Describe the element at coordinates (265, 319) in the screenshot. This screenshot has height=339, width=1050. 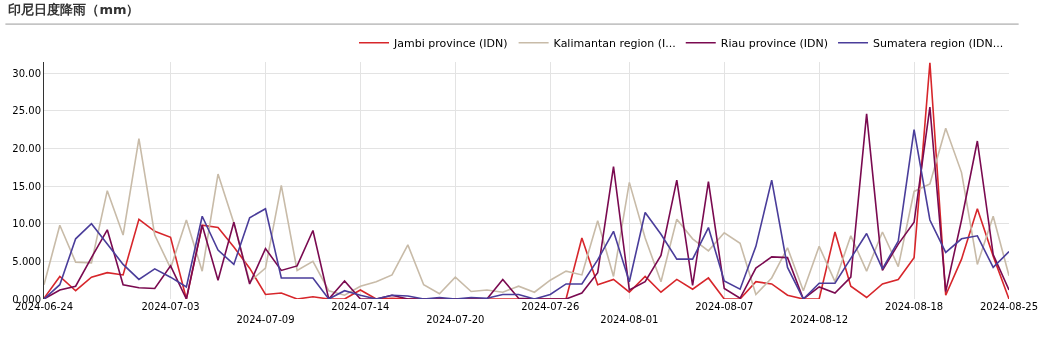
I see `x-tick-label: 2024-07-09` at that location.